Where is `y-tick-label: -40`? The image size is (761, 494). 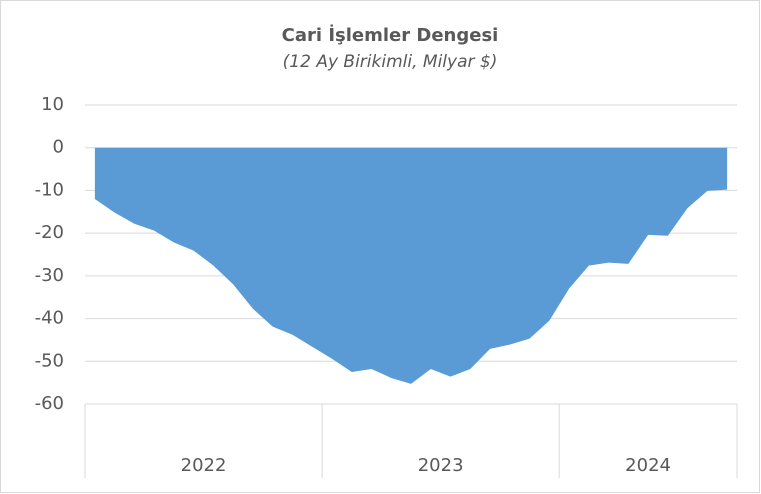 y-tick-label: -40 is located at coordinates (49, 318).